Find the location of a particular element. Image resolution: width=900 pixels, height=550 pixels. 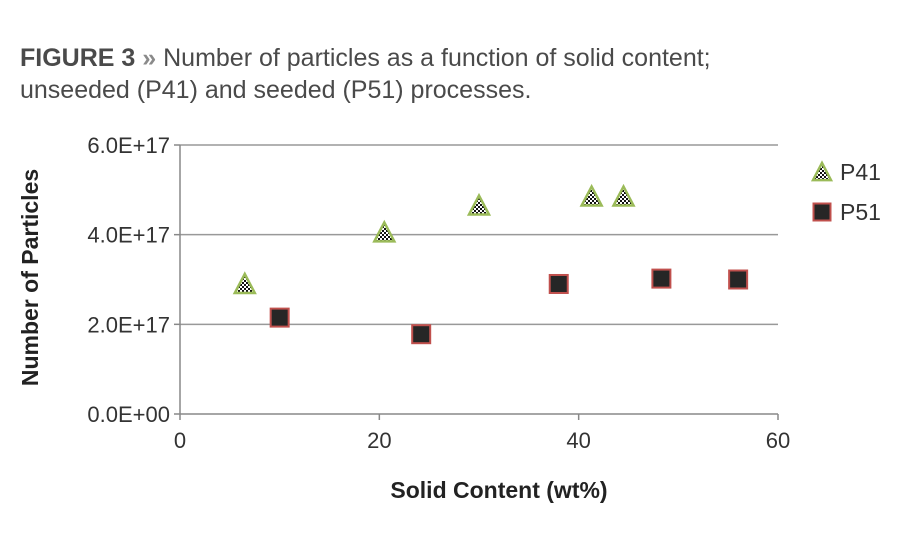

y-tick-label: 6.0E+17 is located at coordinates (128, 145).